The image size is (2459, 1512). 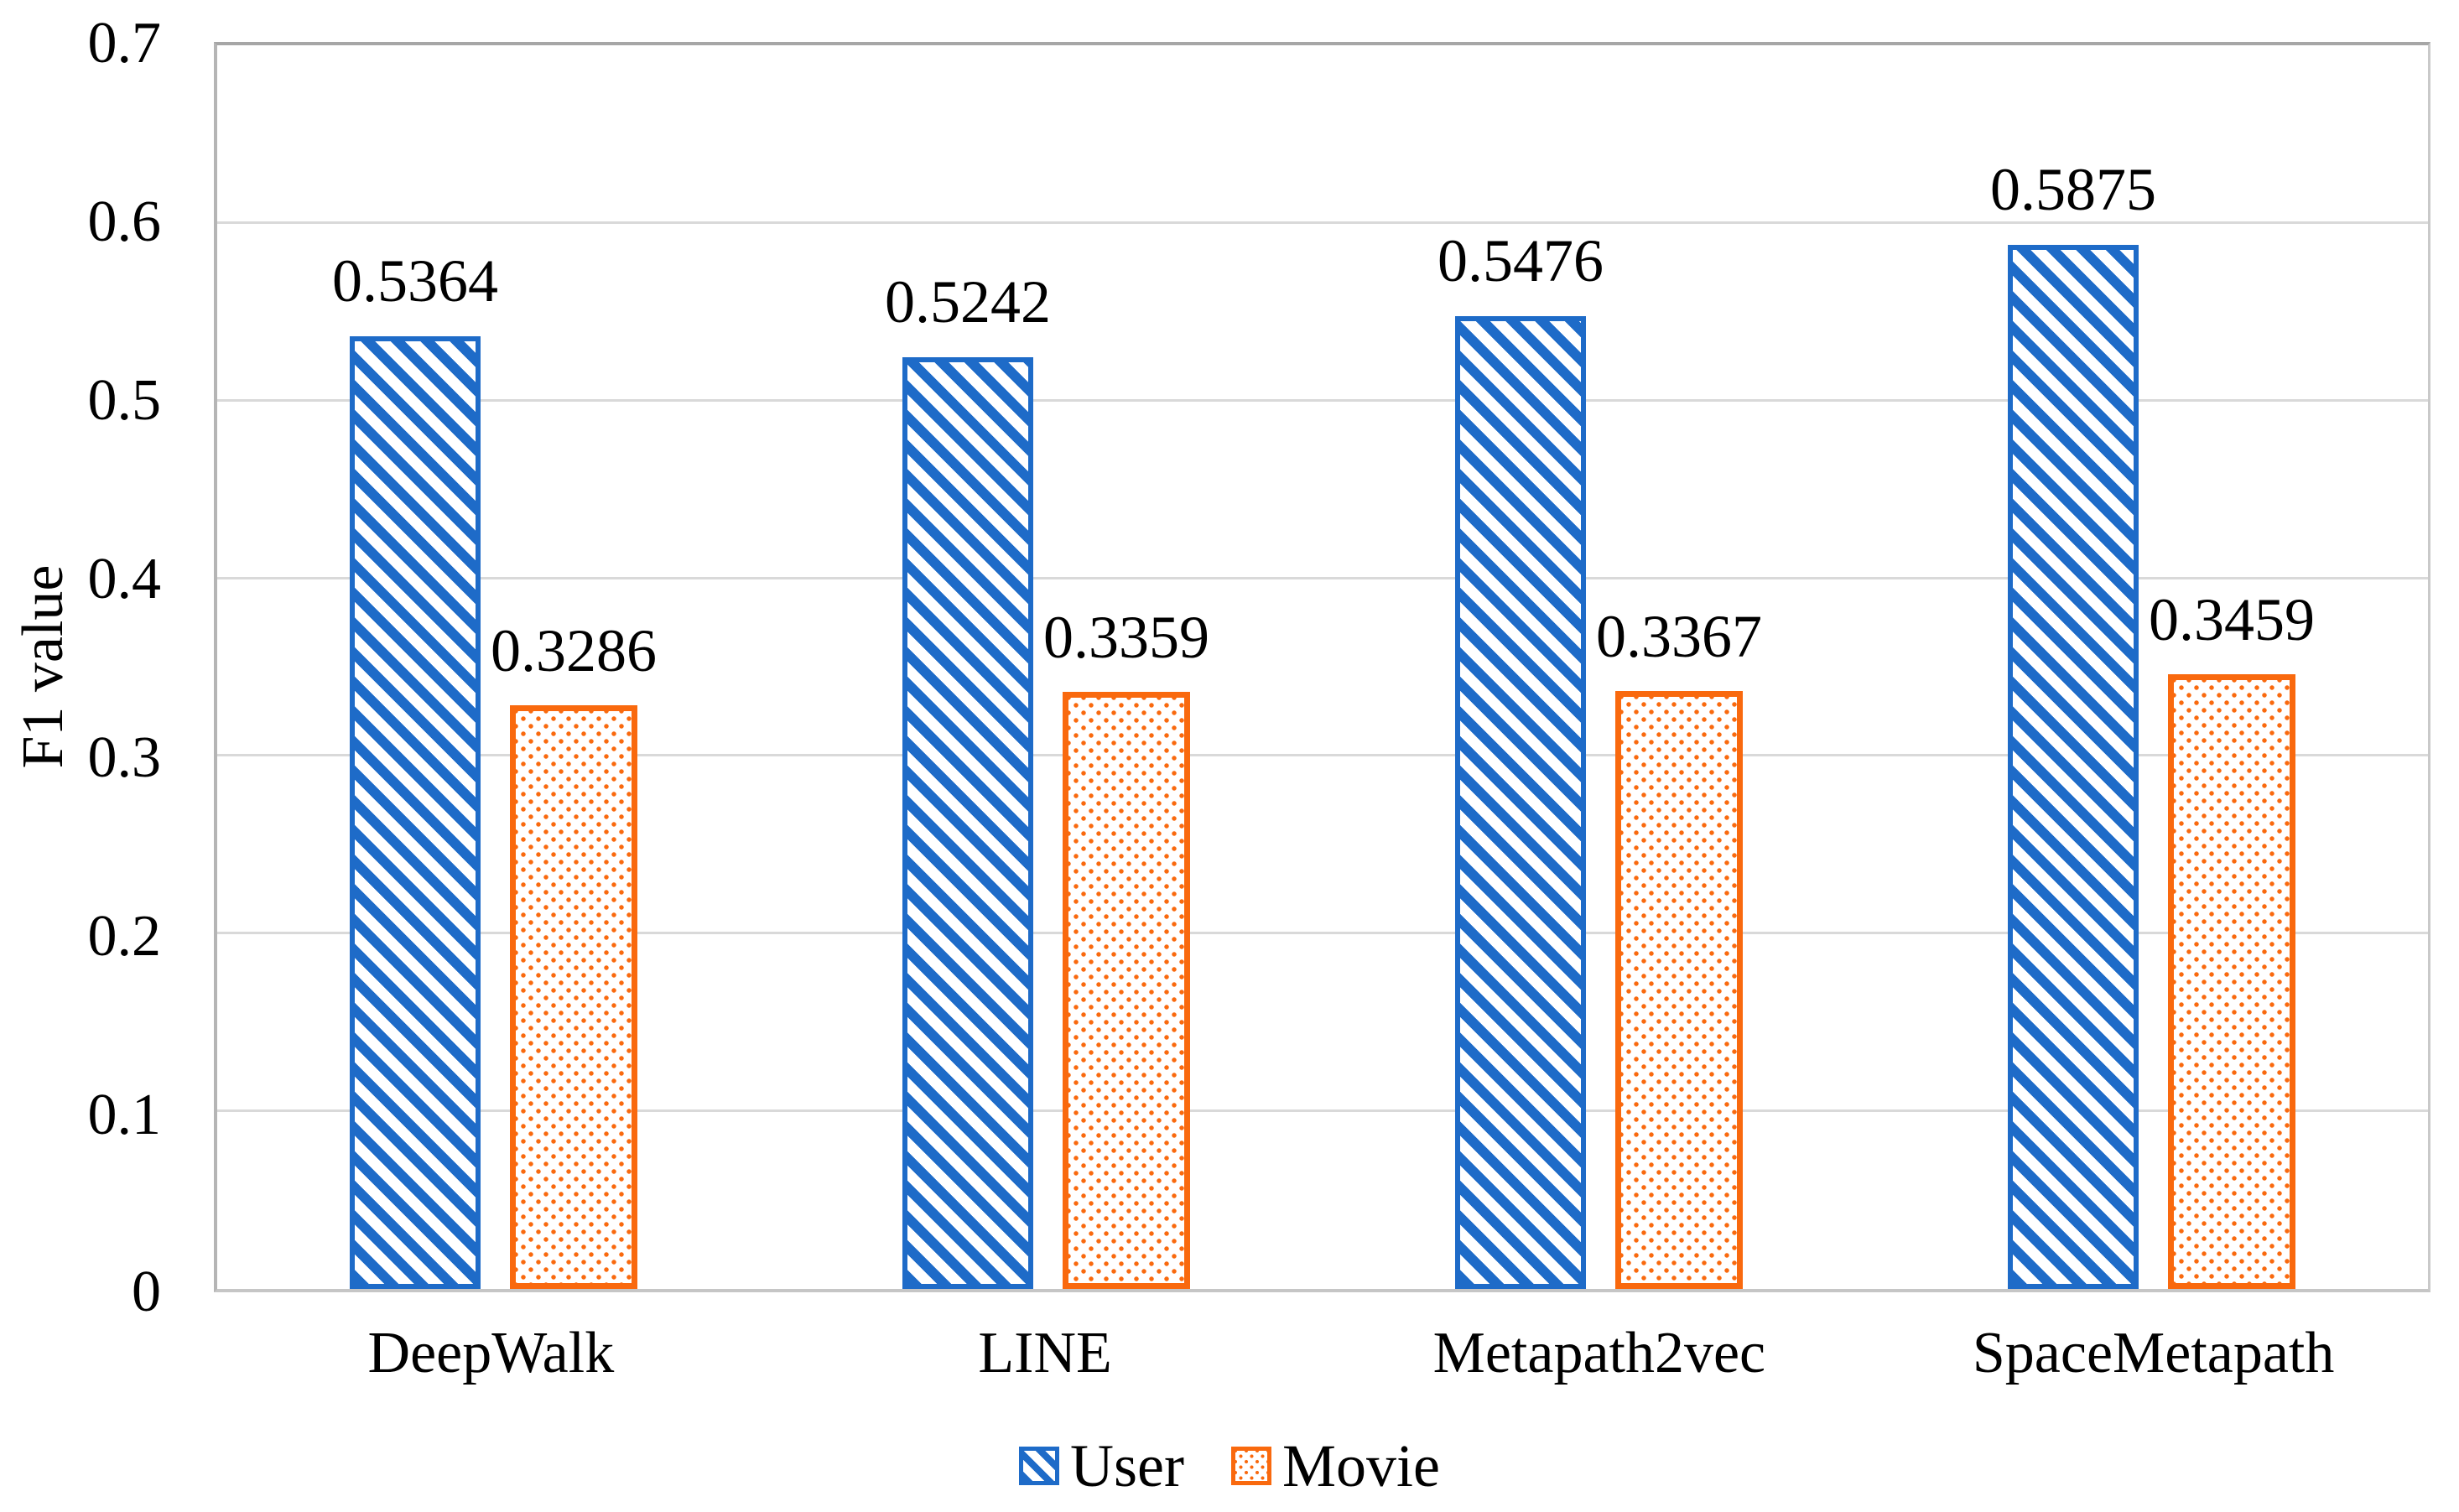 I want to click on legend-label-movie: Movie, so click(x=1361, y=1465).